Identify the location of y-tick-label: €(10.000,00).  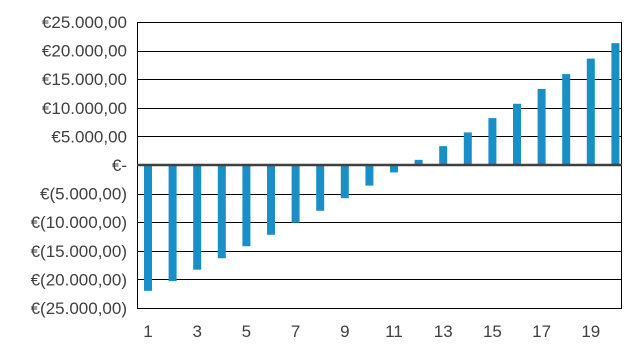
(79, 222).